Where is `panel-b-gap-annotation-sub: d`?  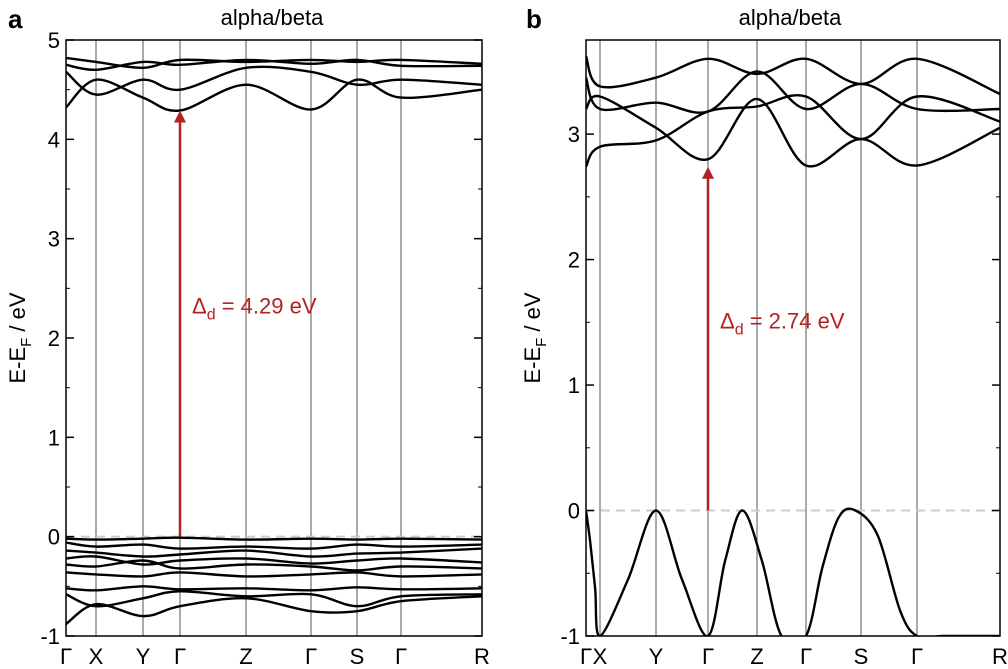 panel-b-gap-annotation-sub: d is located at coordinates (739, 330).